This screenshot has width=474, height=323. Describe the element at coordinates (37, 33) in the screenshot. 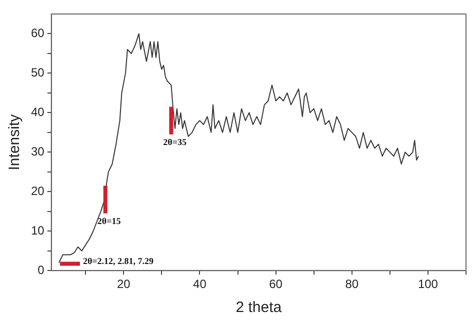

I see `y-tick-label: 60` at that location.